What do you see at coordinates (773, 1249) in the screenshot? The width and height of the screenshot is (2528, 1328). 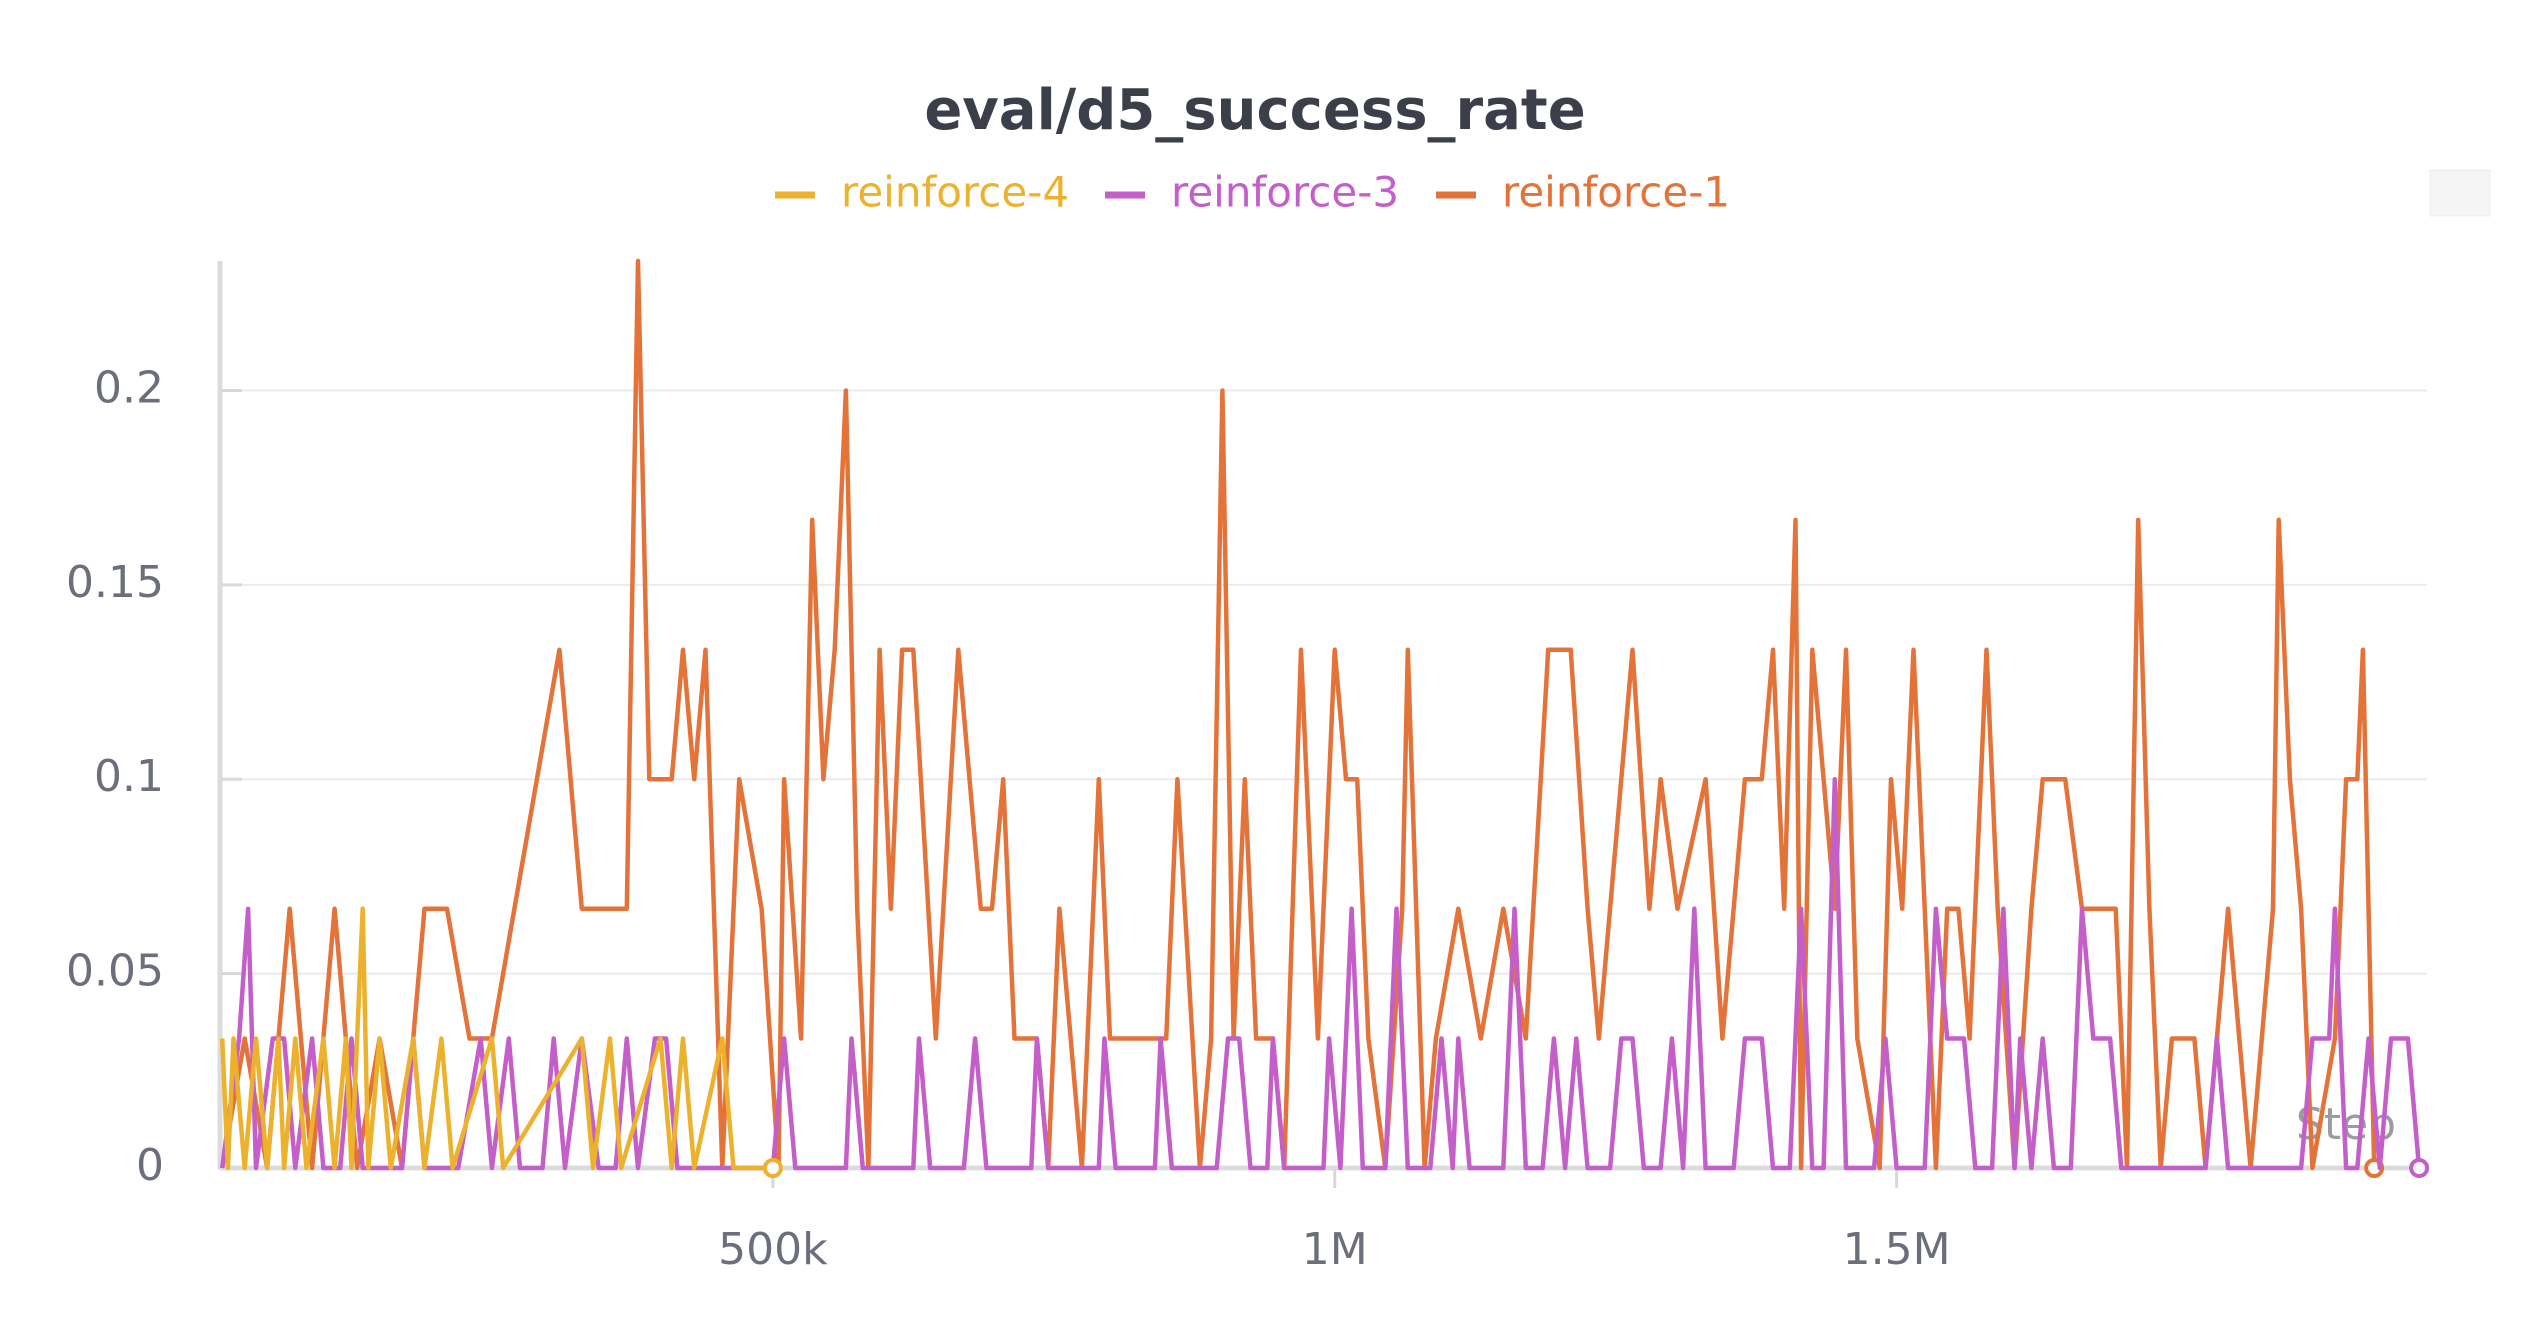 I see `x-tick-label: 500k` at bounding box center [773, 1249].